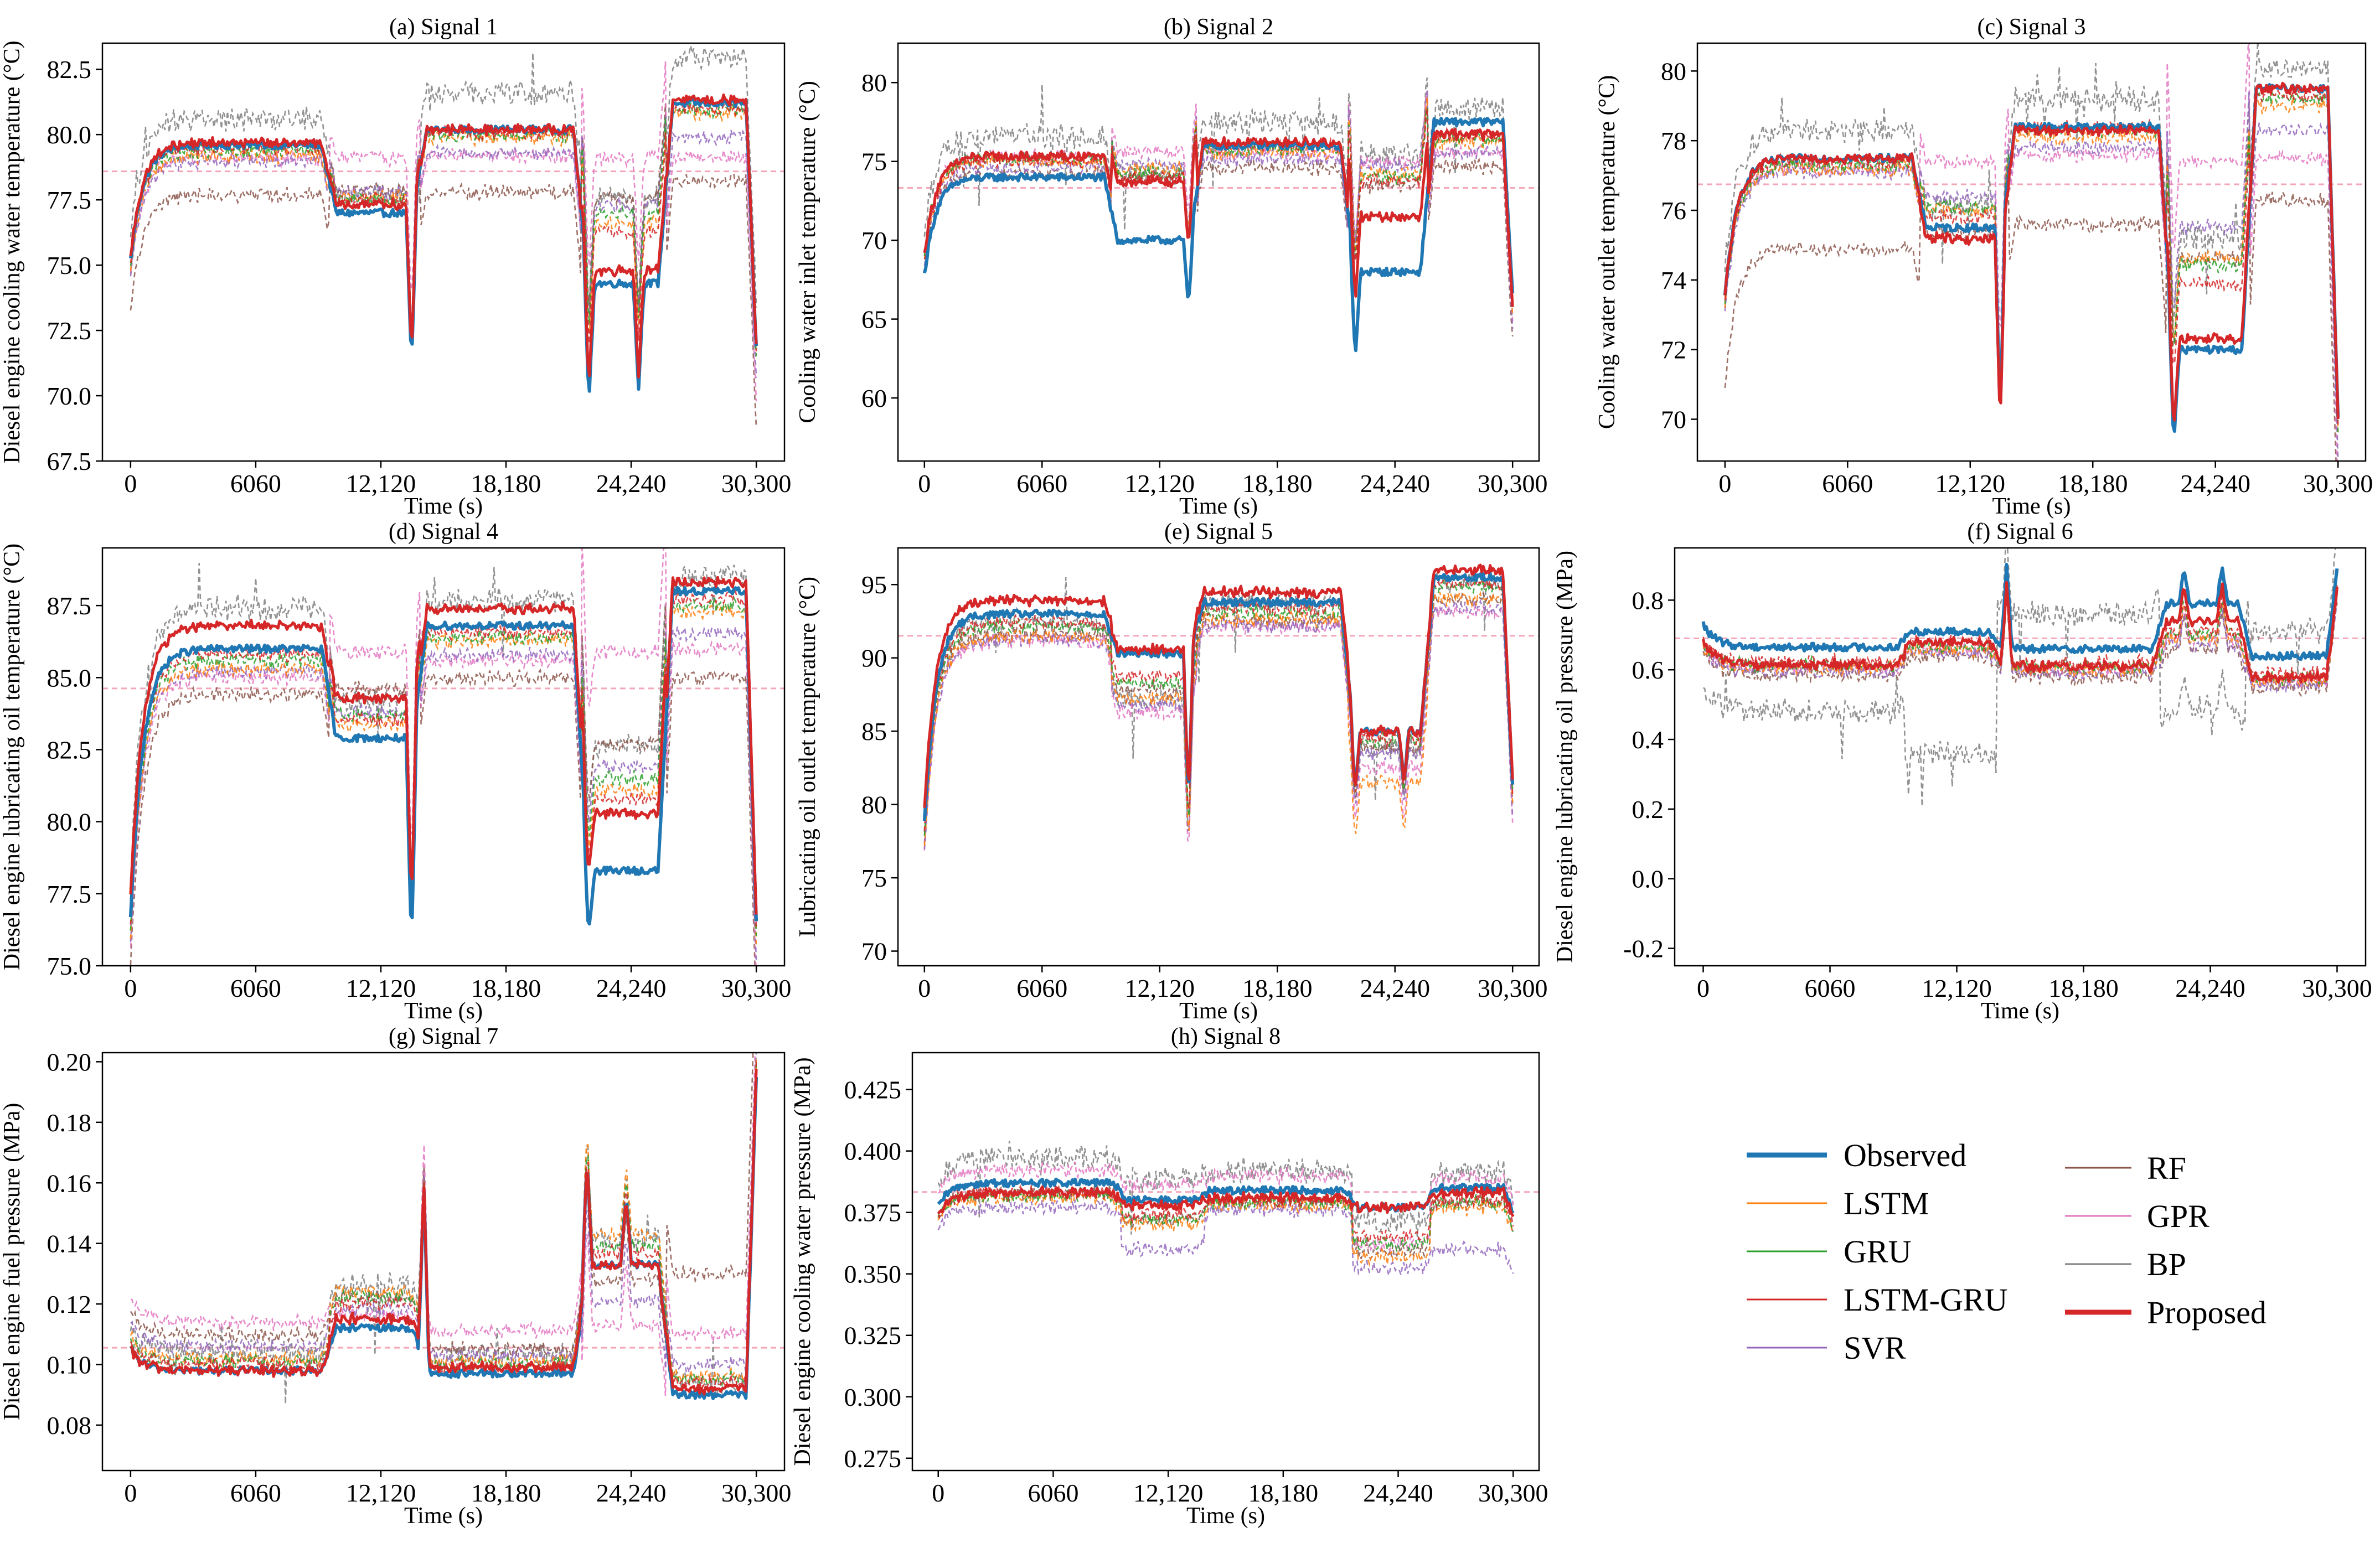  Describe the element at coordinates (69, 678) in the screenshot. I see `y-tick-label: 85.0` at that location.